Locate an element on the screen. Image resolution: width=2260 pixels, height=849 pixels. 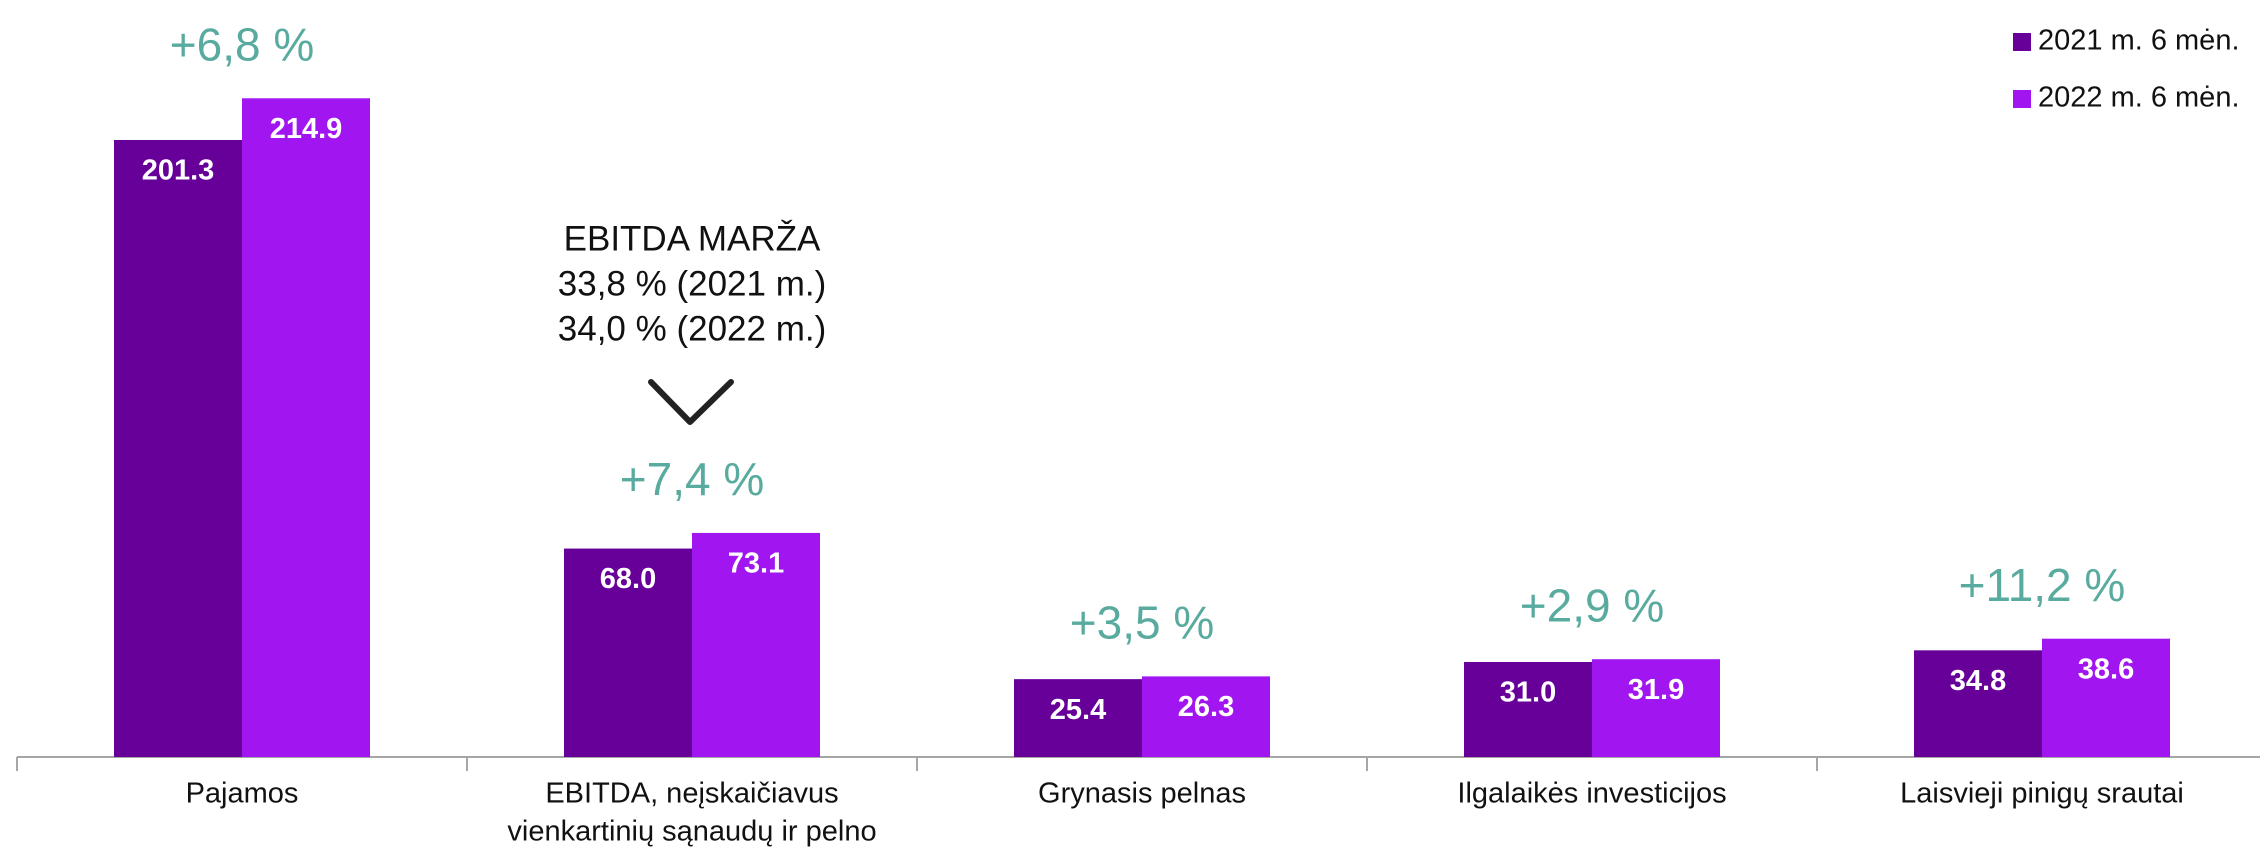
x-tick-label: Grynasis pelnas is located at coordinates (1142, 794).